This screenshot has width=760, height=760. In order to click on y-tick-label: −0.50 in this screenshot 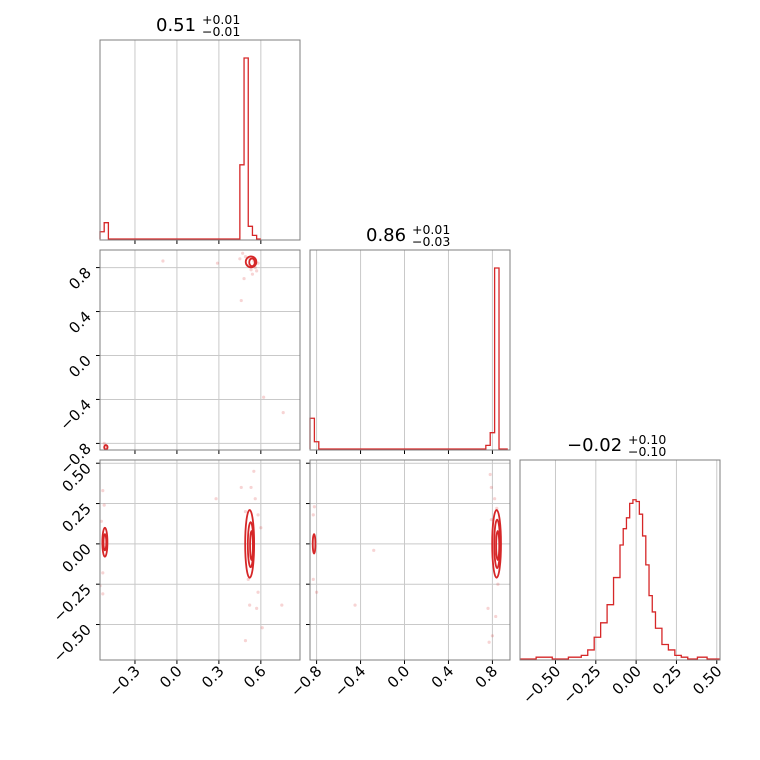, I will do `click(72, 643)`.